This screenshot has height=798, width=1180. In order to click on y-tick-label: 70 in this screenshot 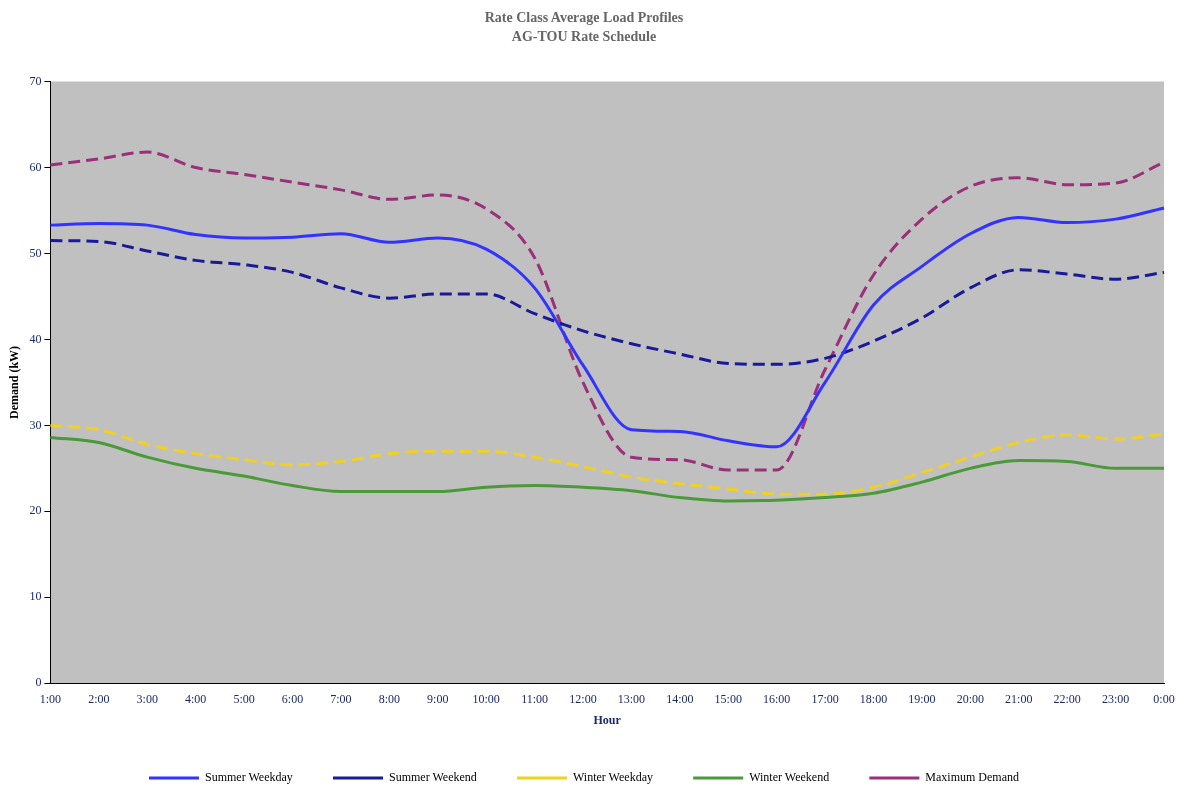, I will do `click(35, 80)`.